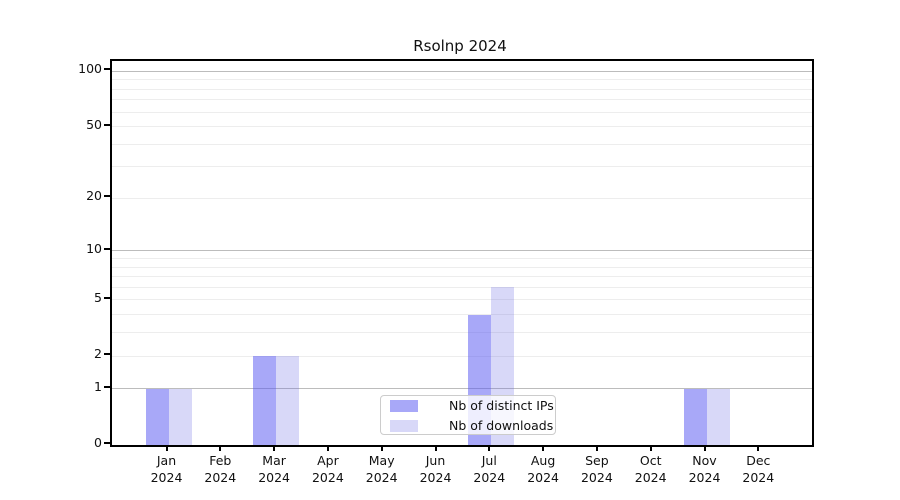  What do you see at coordinates (489, 469) in the screenshot?
I see `x-tick-label: Jul 2024` at bounding box center [489, 469].